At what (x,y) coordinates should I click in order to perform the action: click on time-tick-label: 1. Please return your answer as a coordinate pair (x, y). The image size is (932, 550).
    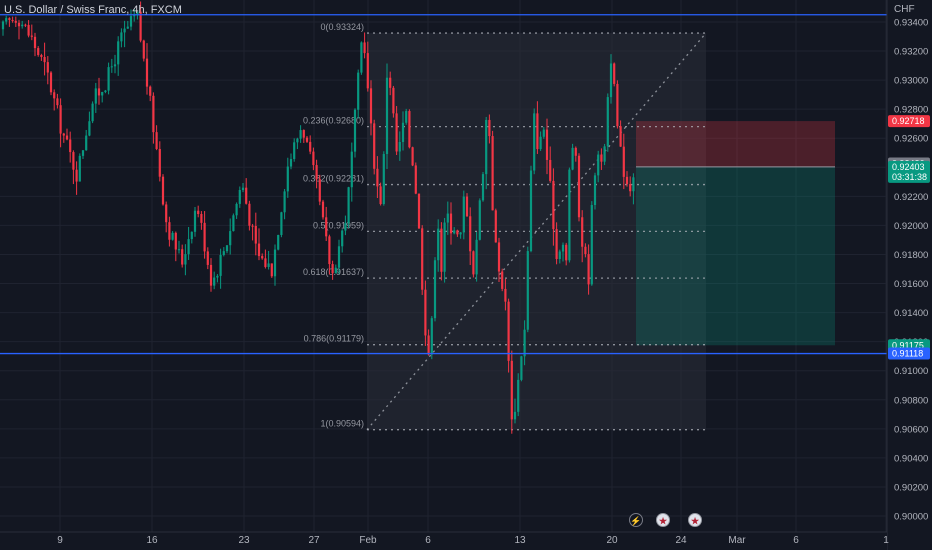
    Looking at the image, I should click on (886, 540).